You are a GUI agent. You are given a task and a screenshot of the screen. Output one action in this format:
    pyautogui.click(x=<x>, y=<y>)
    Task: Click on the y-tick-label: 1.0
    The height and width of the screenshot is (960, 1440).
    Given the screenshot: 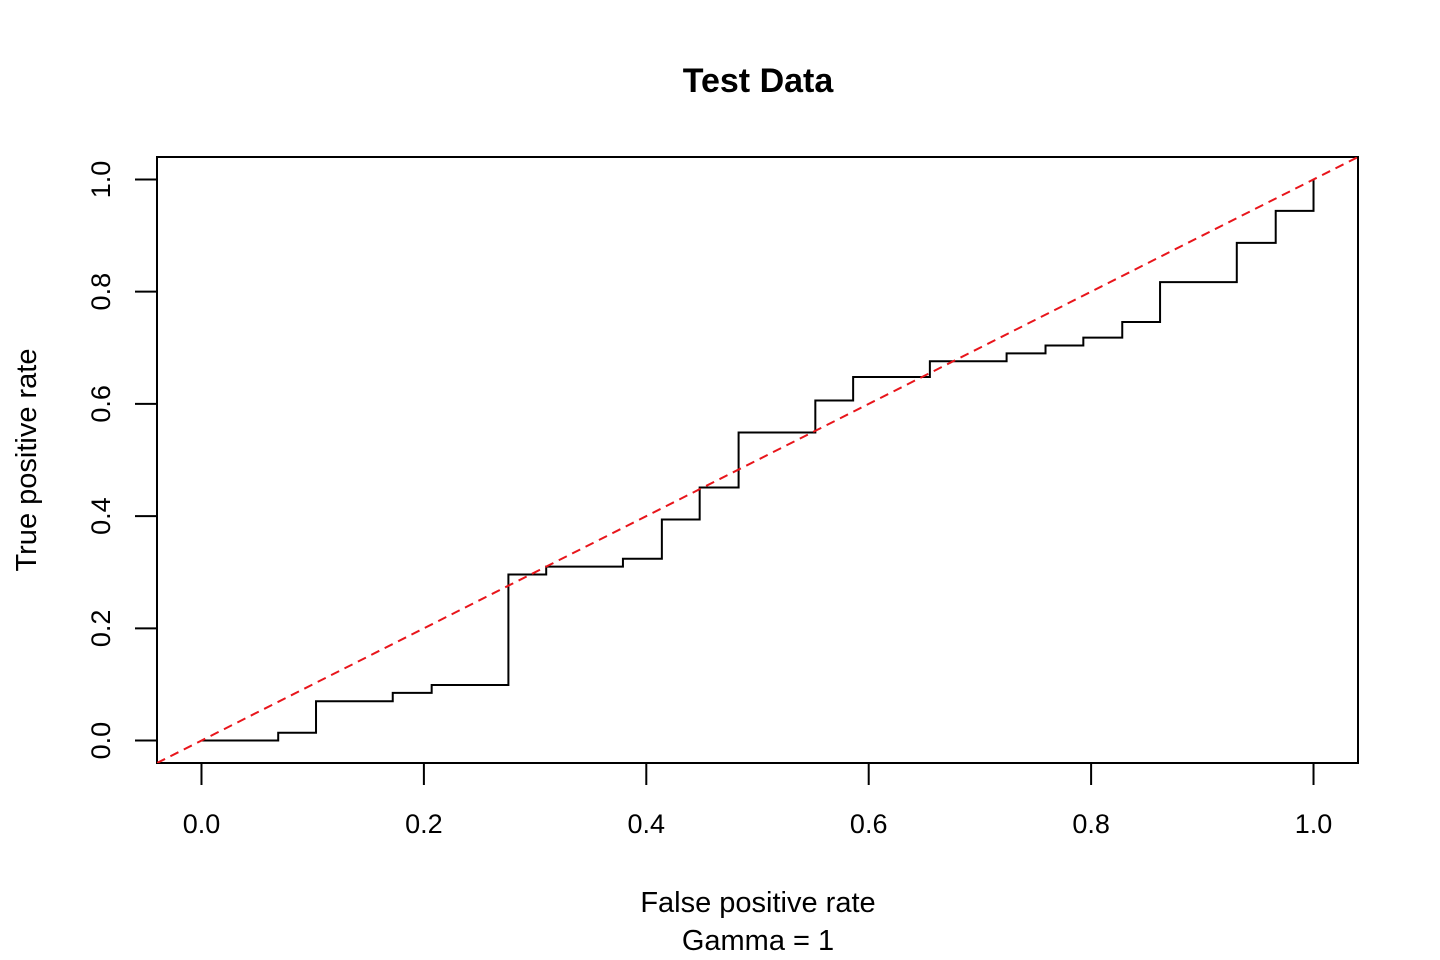 What is the action you would take?
    pyautogui.click(x=101, y=180)
    